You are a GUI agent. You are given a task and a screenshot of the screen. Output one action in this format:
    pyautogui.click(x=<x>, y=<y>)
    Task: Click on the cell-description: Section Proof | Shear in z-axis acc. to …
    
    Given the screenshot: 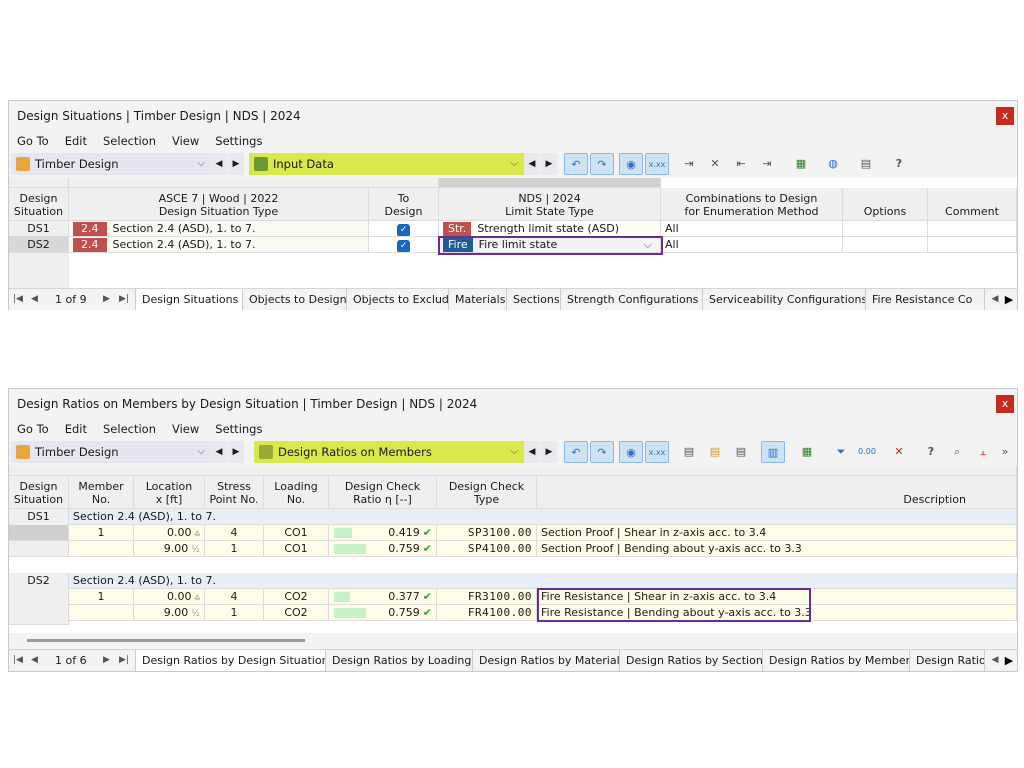 What is the action you would take?
    pyautogui.click(x=777, y=533)
    